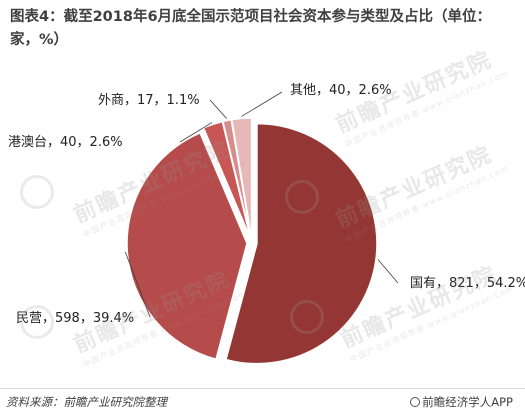 The width and height of the screenshot is (525, 417). What do you see at coordinates (149, 100) in the screenshot?
I see `slice-label-3: 外商，17，1.1%` at bounding box center [149, 100].